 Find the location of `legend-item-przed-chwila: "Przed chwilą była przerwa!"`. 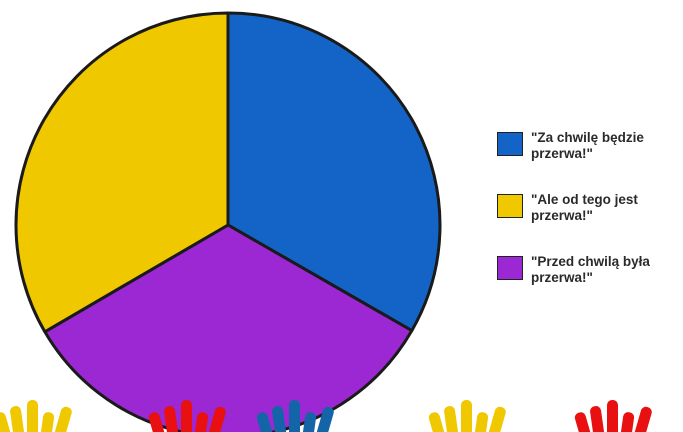

legend-item-przed-chwila: "Przed chwilą była przerwa!" is located at coordinates (588, 285).